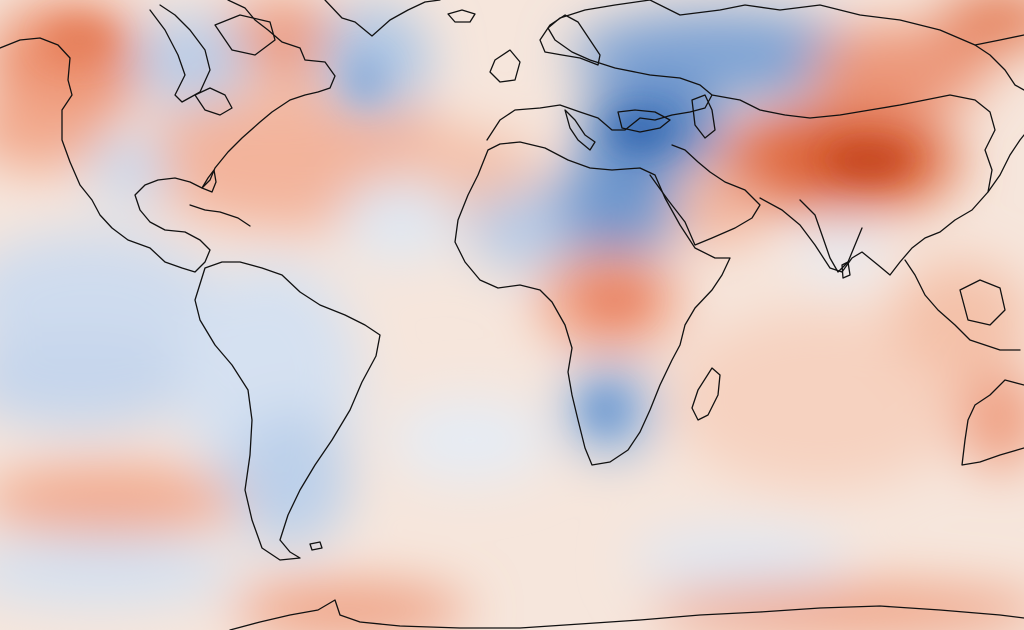 The image size is (1024, 630). What do you see at coordinates (644, 121) in the screenshot?
I see `coast-black-sea` at bounding box center [644, 121].